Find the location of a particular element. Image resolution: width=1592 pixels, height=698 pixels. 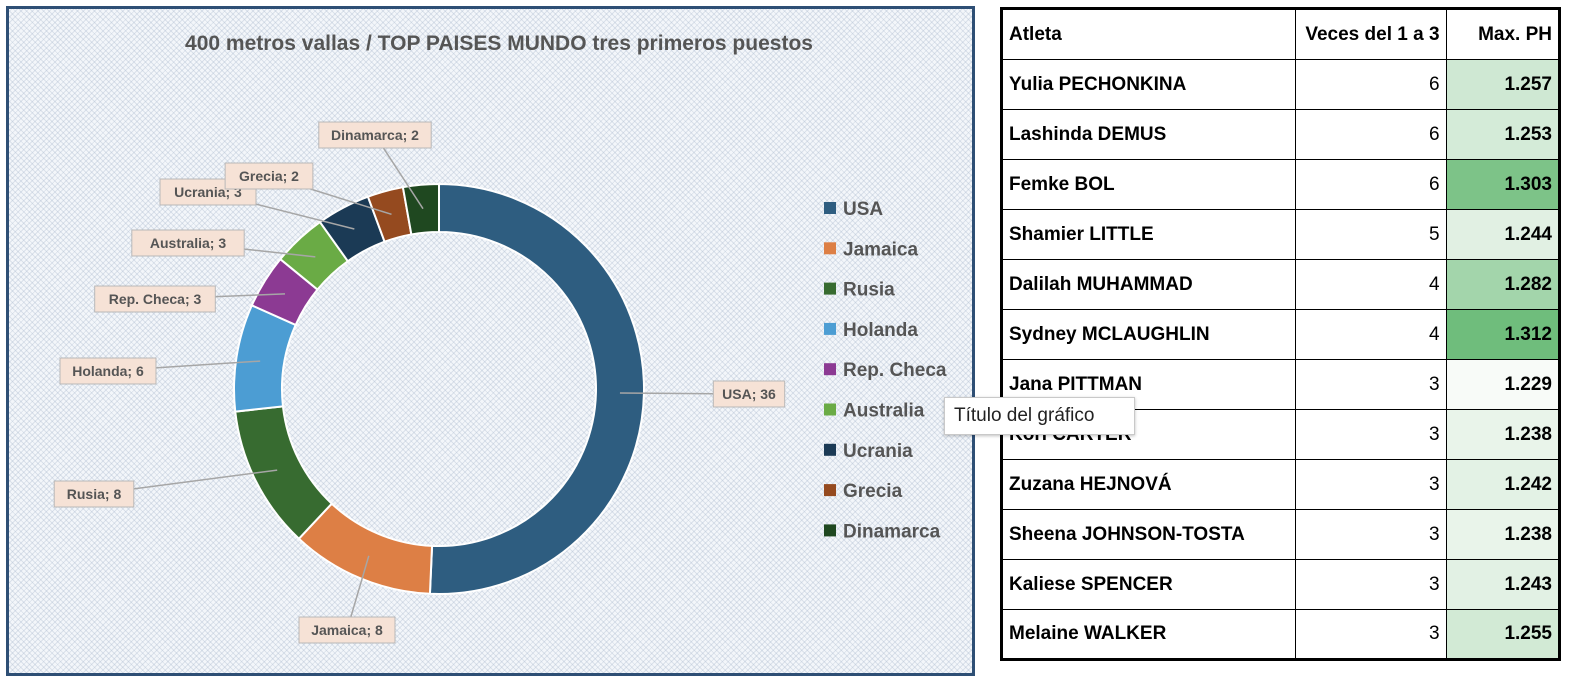

legend-label: Jamaica is located at coordinates (880, 249).